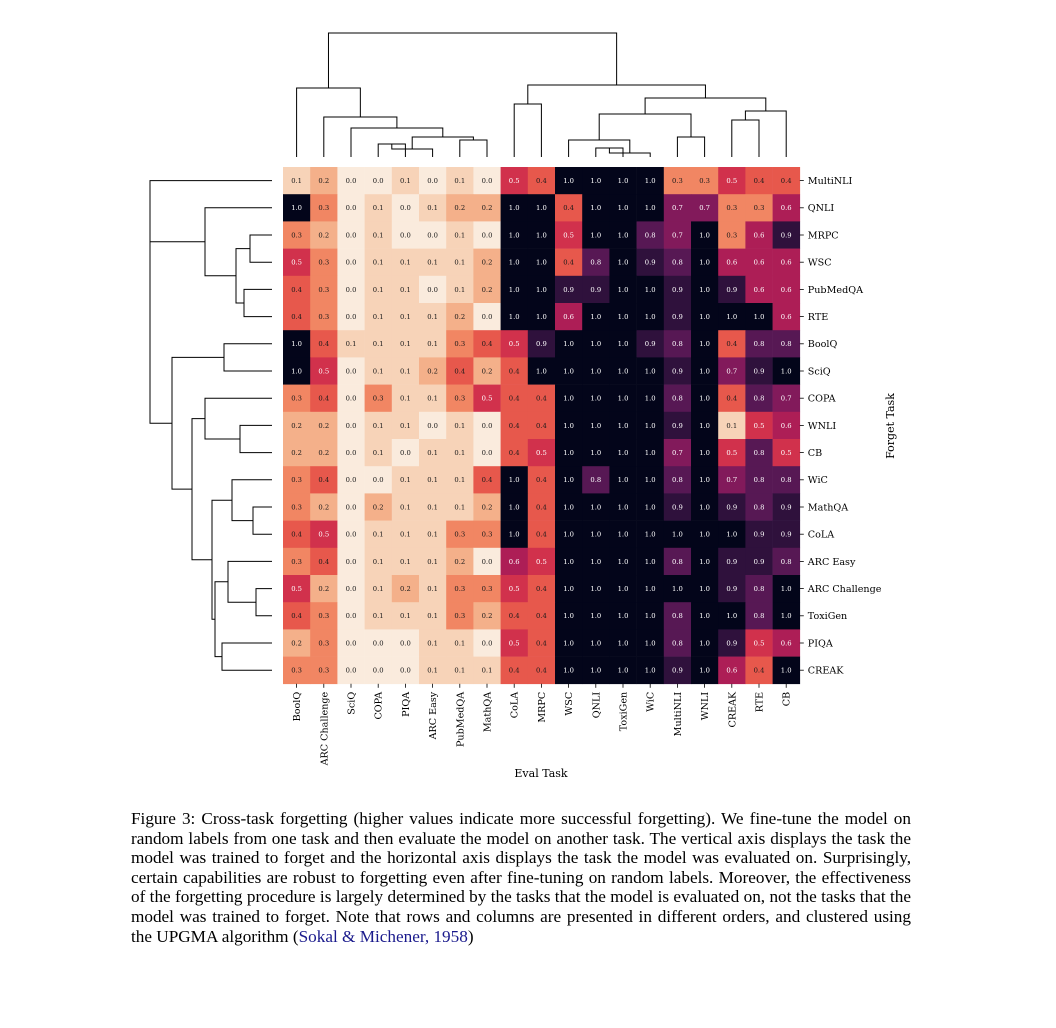 The width and height of the screenshot is (1056, 1028). I want to click on row-label: CoLA, so click(821, 535).